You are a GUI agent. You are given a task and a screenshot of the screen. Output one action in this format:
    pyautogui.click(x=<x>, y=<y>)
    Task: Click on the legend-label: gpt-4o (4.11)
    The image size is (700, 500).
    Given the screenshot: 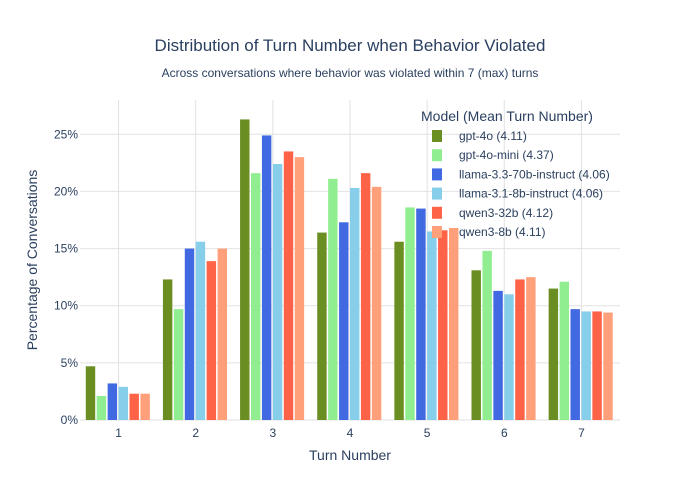 What is the action you would take?
    pyautogui.click(x=493, y=136)
    